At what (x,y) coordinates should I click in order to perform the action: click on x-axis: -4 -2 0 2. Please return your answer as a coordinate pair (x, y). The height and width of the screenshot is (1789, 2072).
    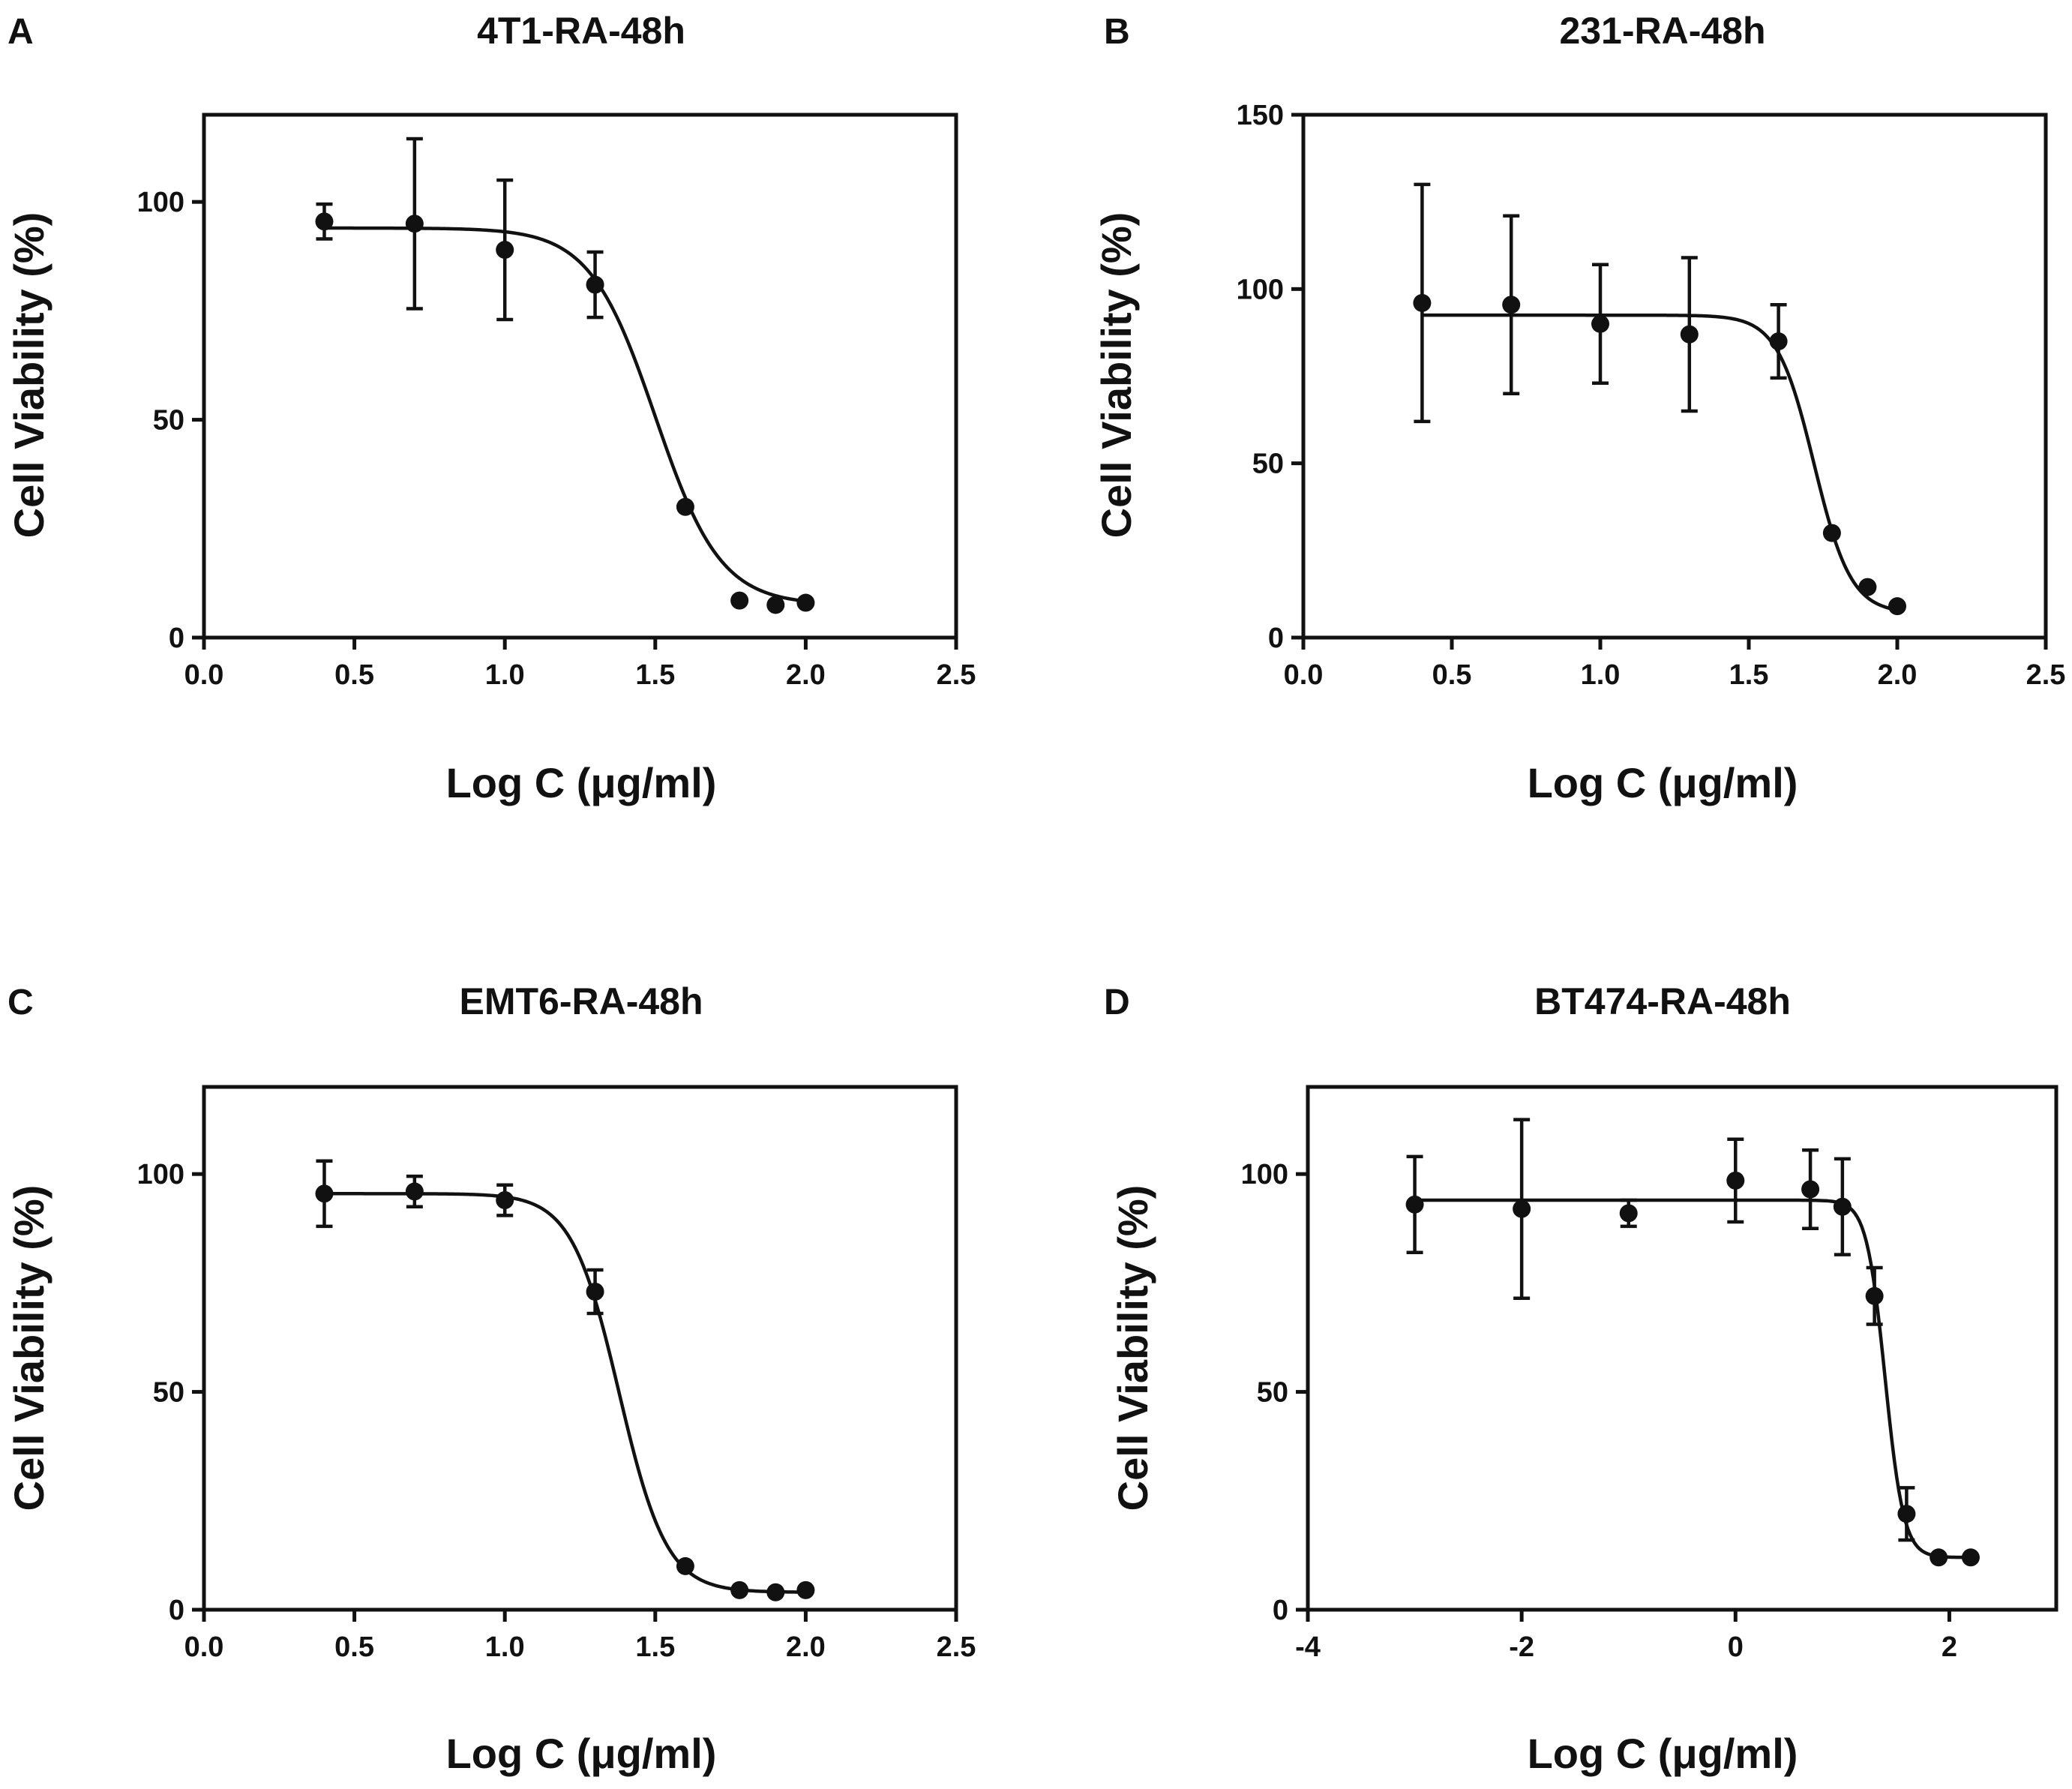
    Looking at the image, I should click on (1626, 1636).